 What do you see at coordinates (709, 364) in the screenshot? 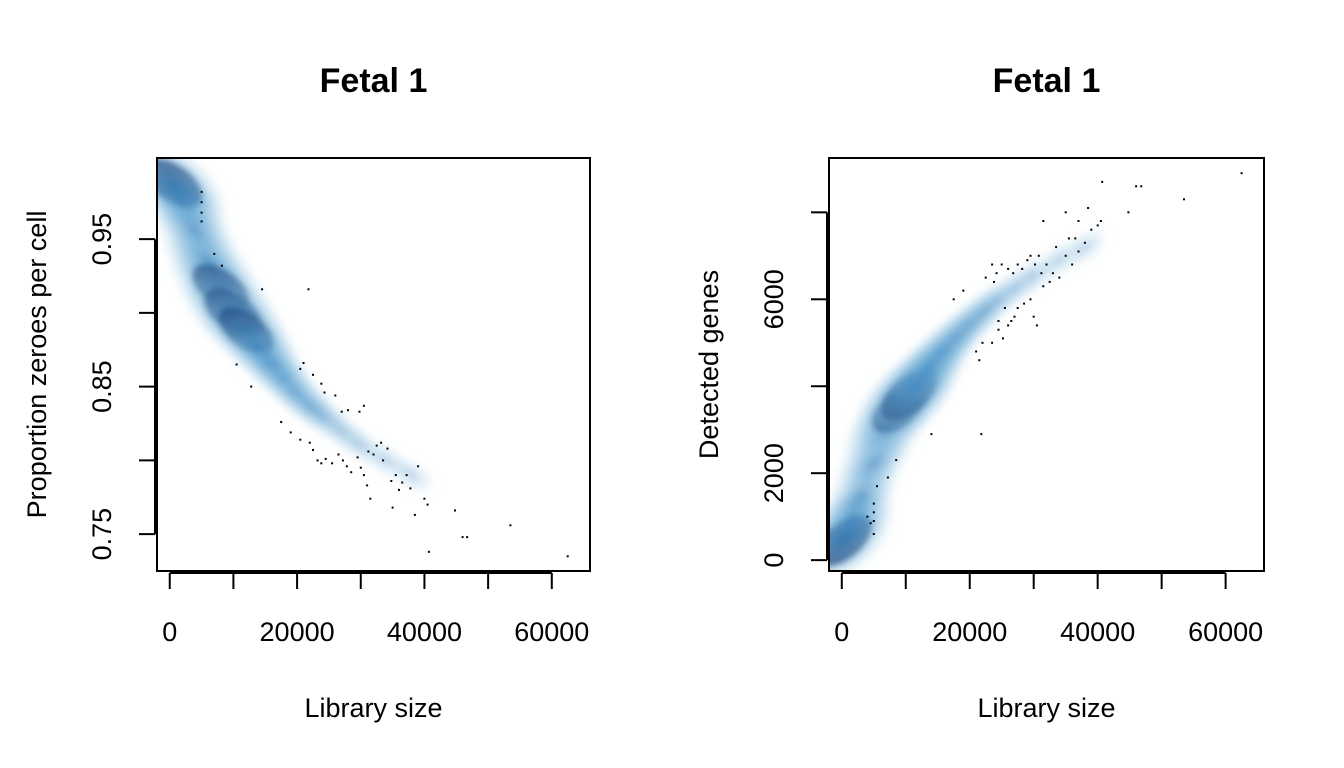
I see `y-axis-label-right: Detected genes` at bounding box center [709, 364].